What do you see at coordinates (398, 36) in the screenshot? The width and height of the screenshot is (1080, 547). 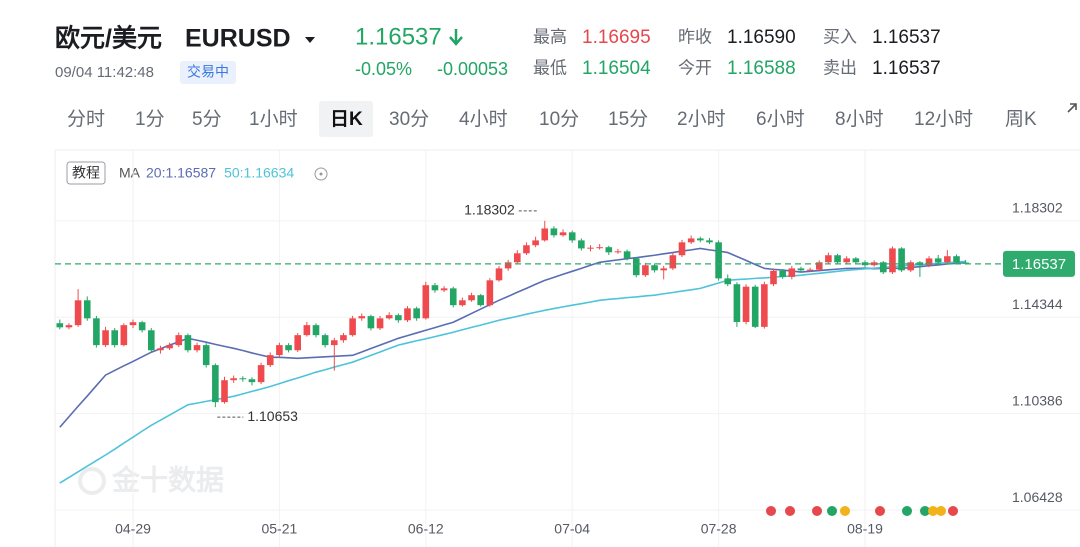 I see `last-price: 1.16537` at bounding box center [398, 36].